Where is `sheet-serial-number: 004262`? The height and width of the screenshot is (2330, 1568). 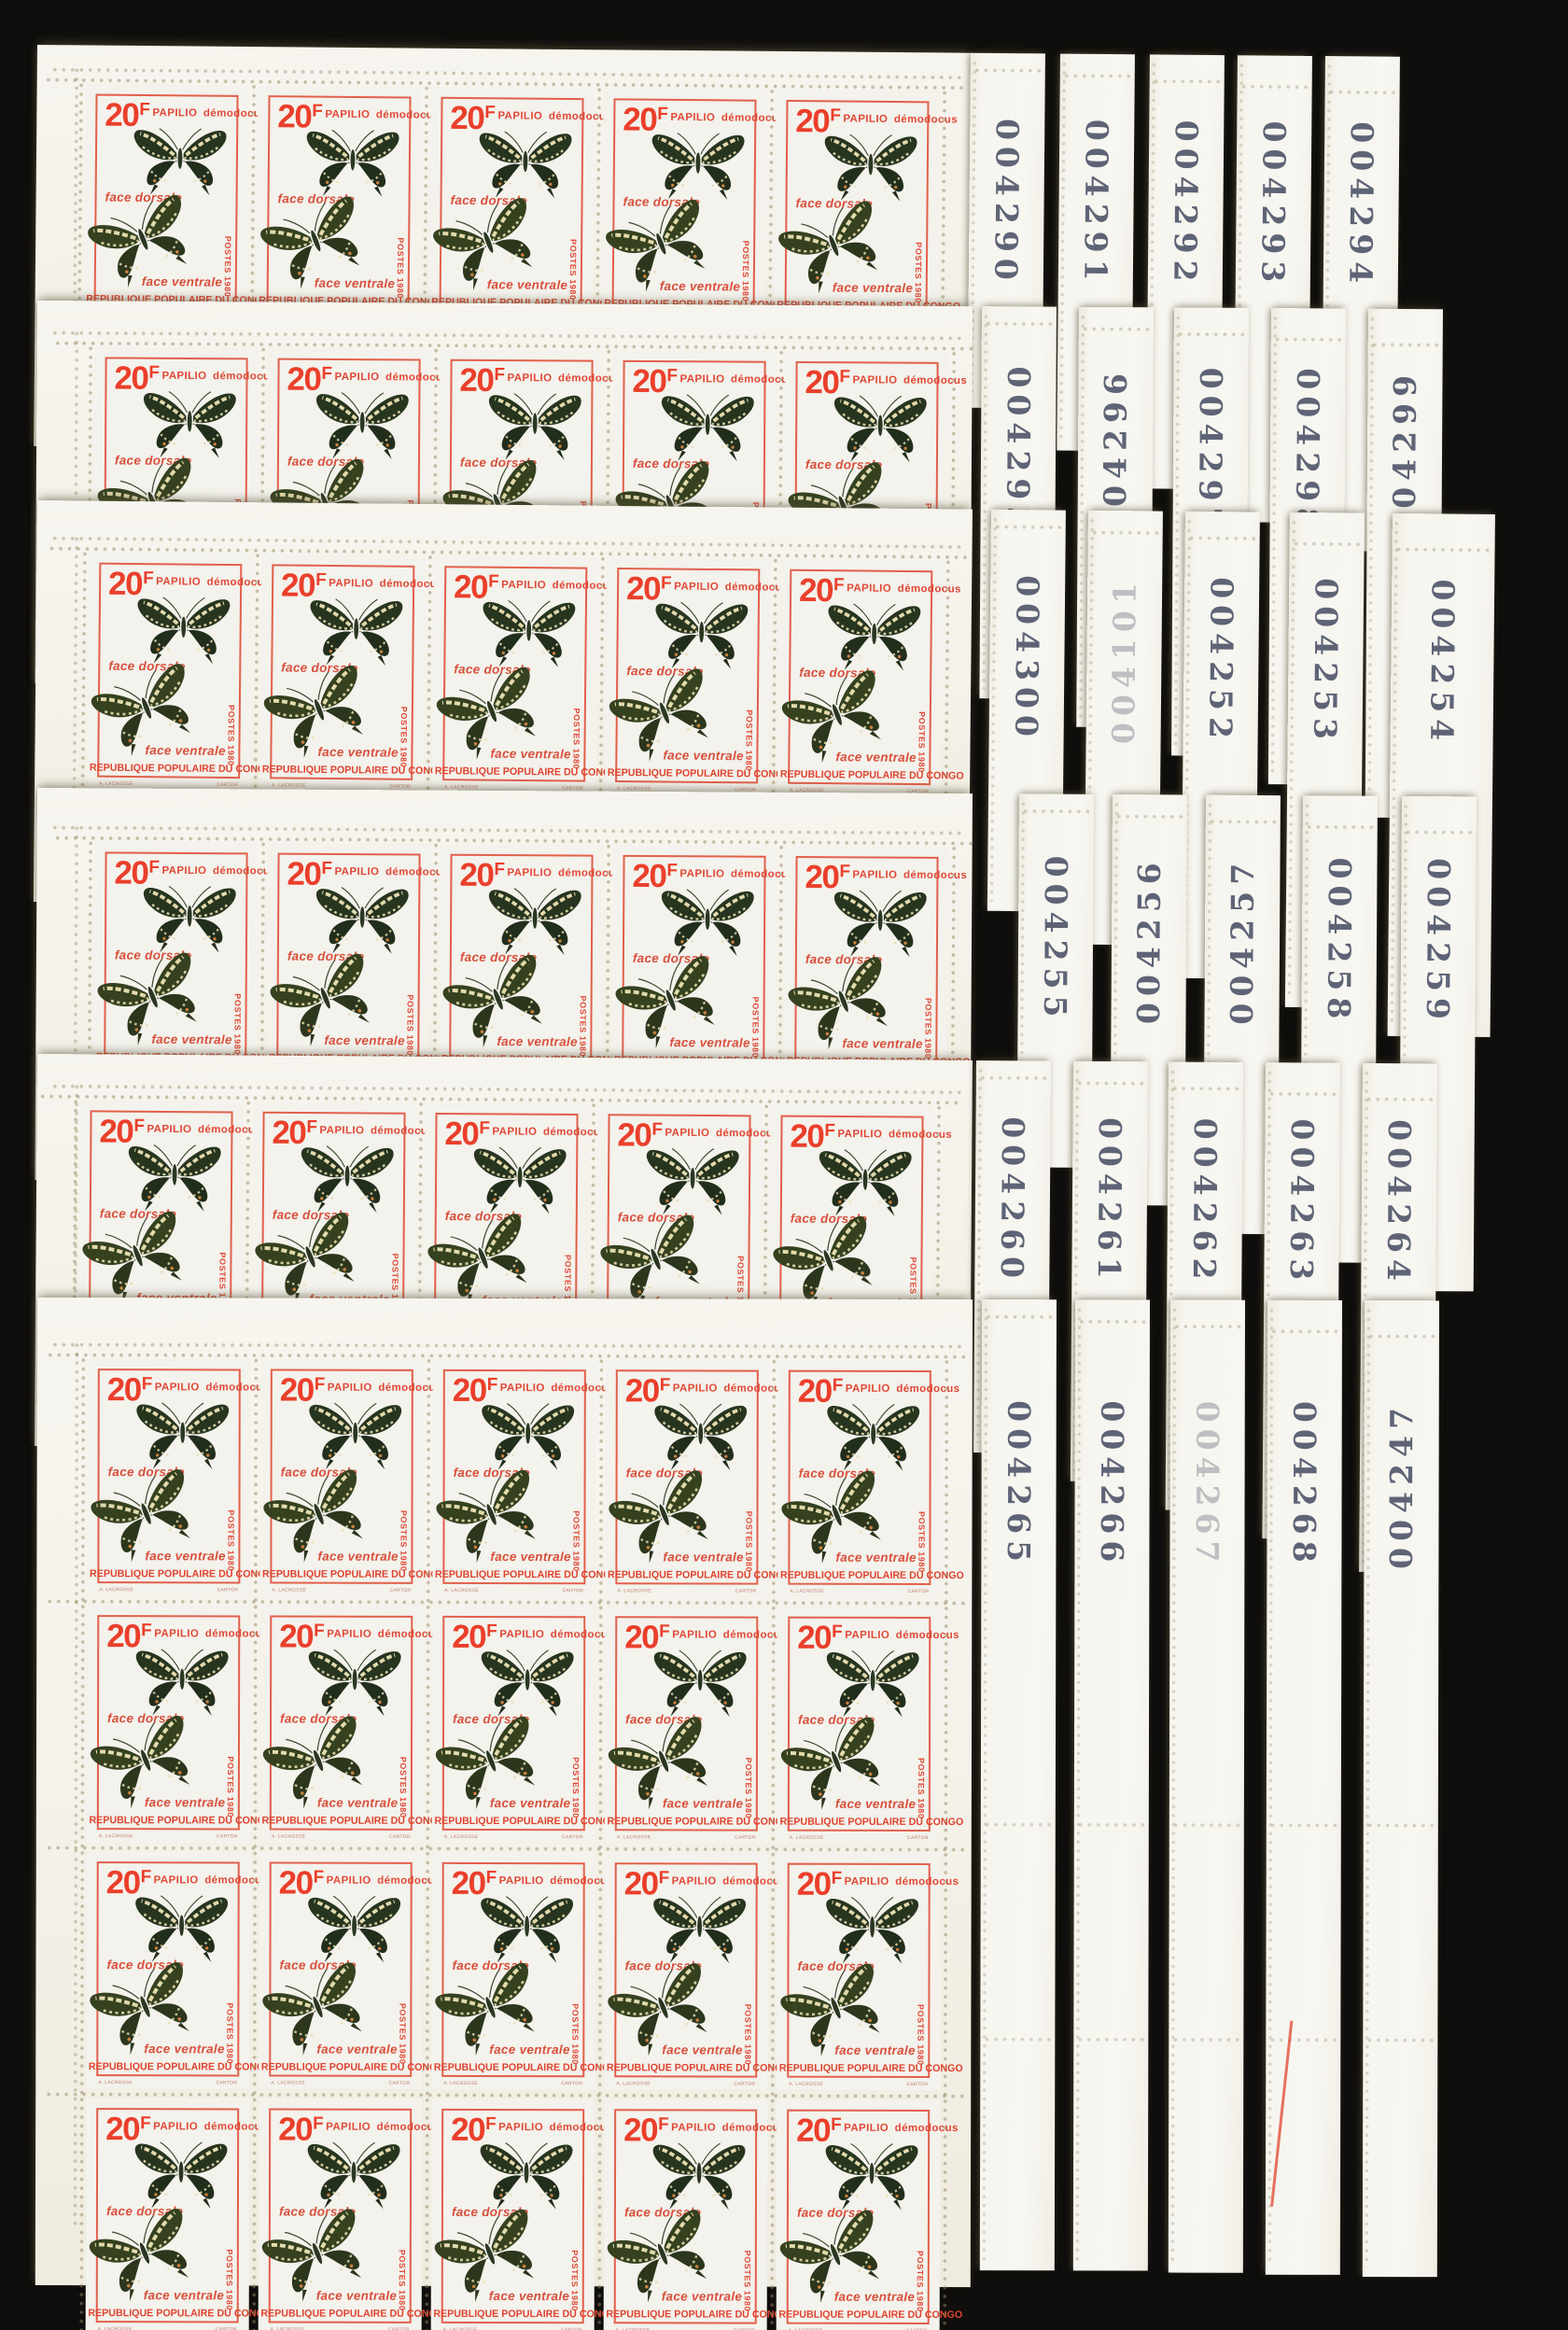 sheet-serial-number: 004262 is located at coordinates (1205, 1201).